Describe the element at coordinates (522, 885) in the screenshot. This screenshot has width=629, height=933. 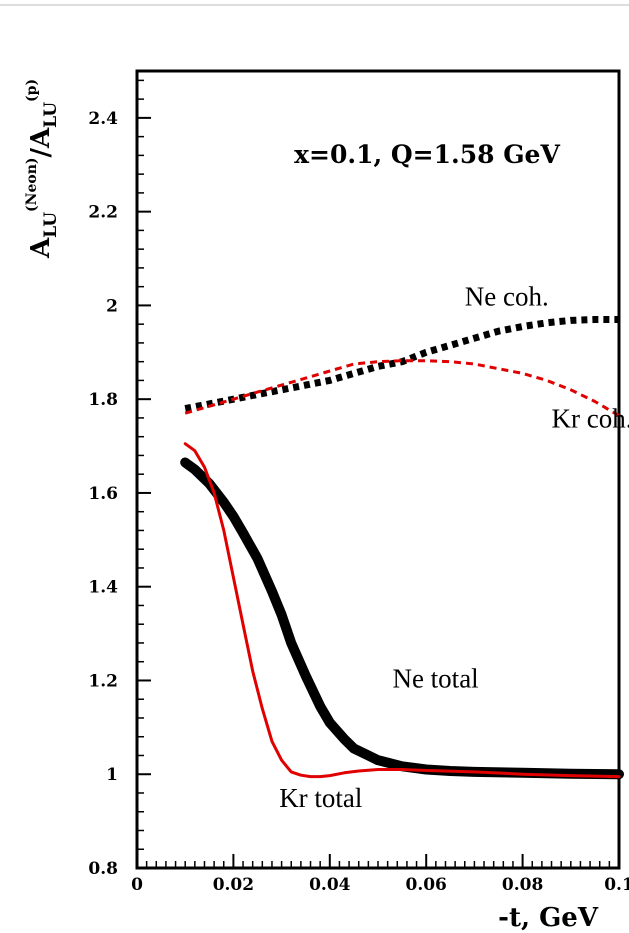
I see `x-tick-label: 0.08` at that location.